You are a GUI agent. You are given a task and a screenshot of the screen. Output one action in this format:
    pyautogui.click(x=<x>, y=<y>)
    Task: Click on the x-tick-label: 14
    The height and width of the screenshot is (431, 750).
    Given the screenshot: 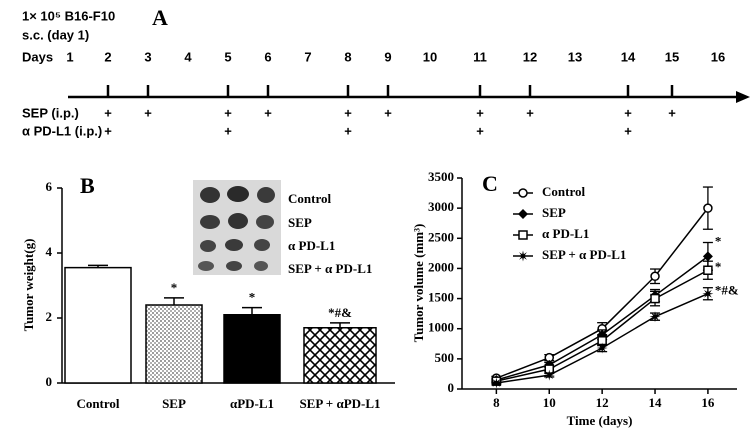 What is the action you would take?
    pyautogui.click(x=656, y=402)
    